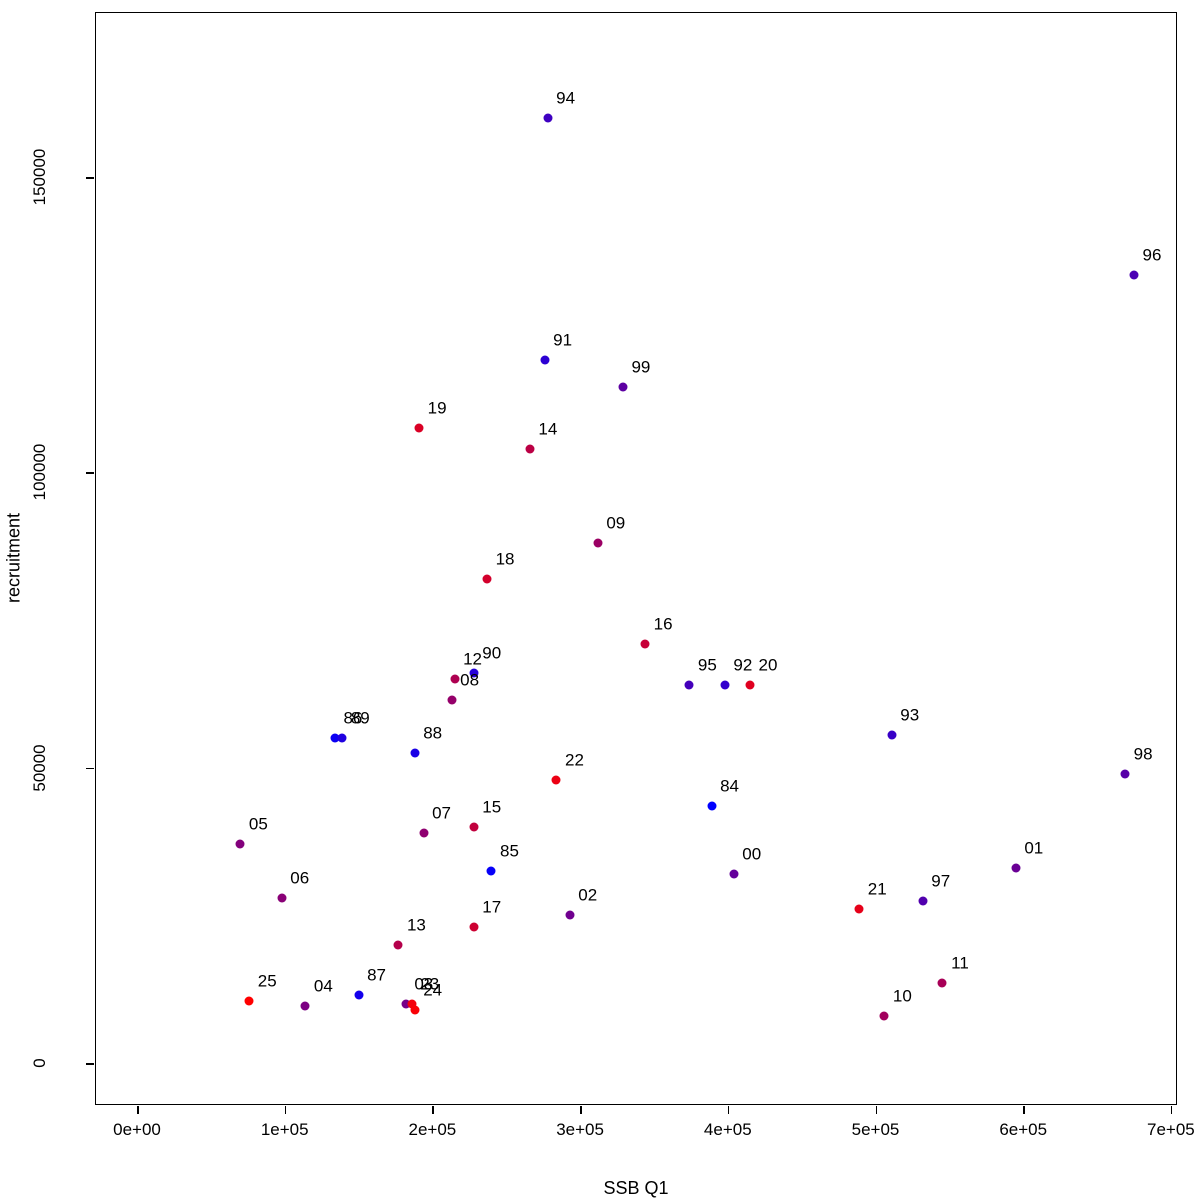 Image resolution: width=1200 pixels, height=1200 pixels. Describe the element at coordinates (1171, 1129) in the screenshot. I see `x-axis-tick-label: 7e+05` at that location.